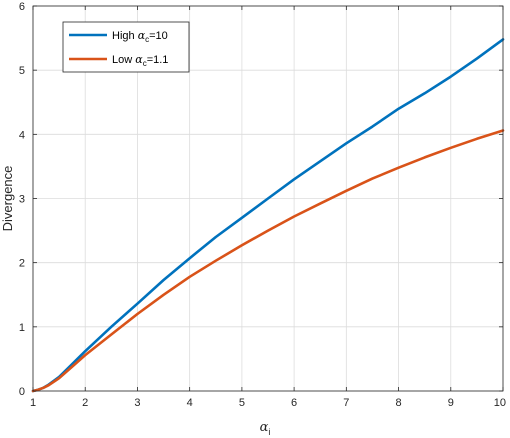  I want to click on y-tick-label: 1, so click(22, 328).